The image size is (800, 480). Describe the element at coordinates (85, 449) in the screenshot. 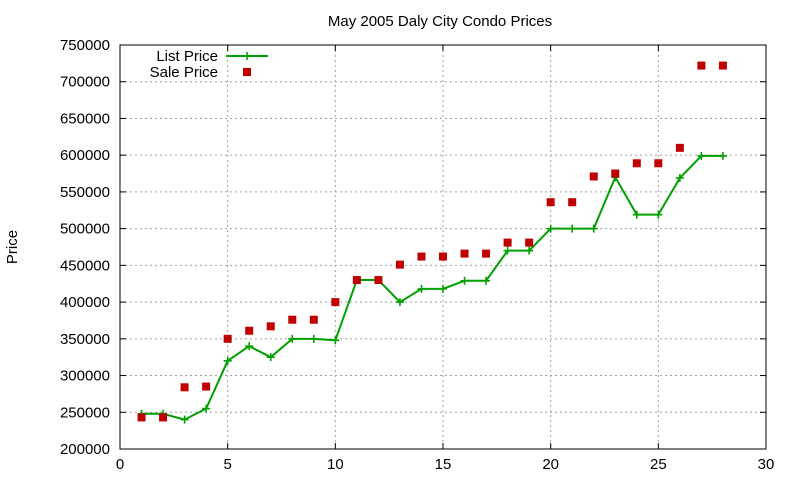

I see `y-tick-label: 200000` at that location.